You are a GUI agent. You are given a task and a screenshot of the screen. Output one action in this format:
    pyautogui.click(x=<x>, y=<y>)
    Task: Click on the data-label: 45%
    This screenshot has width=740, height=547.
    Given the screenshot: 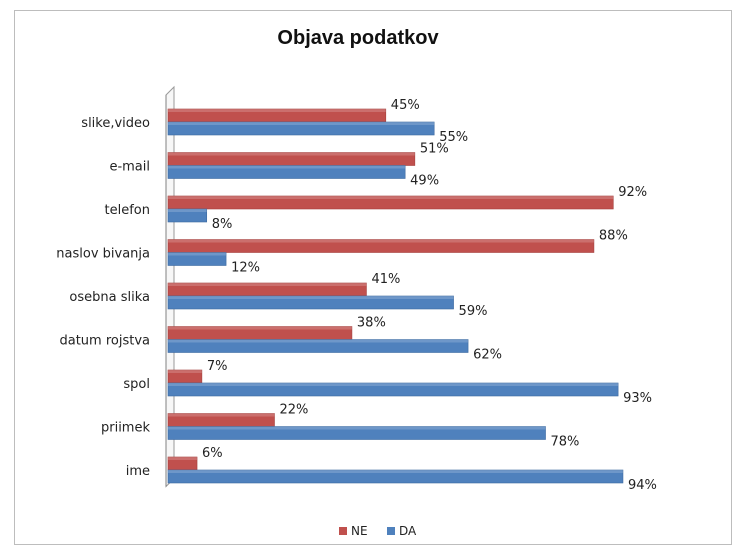 What is the action you would take?
    pyautogui.click(x=405, y=105)
    